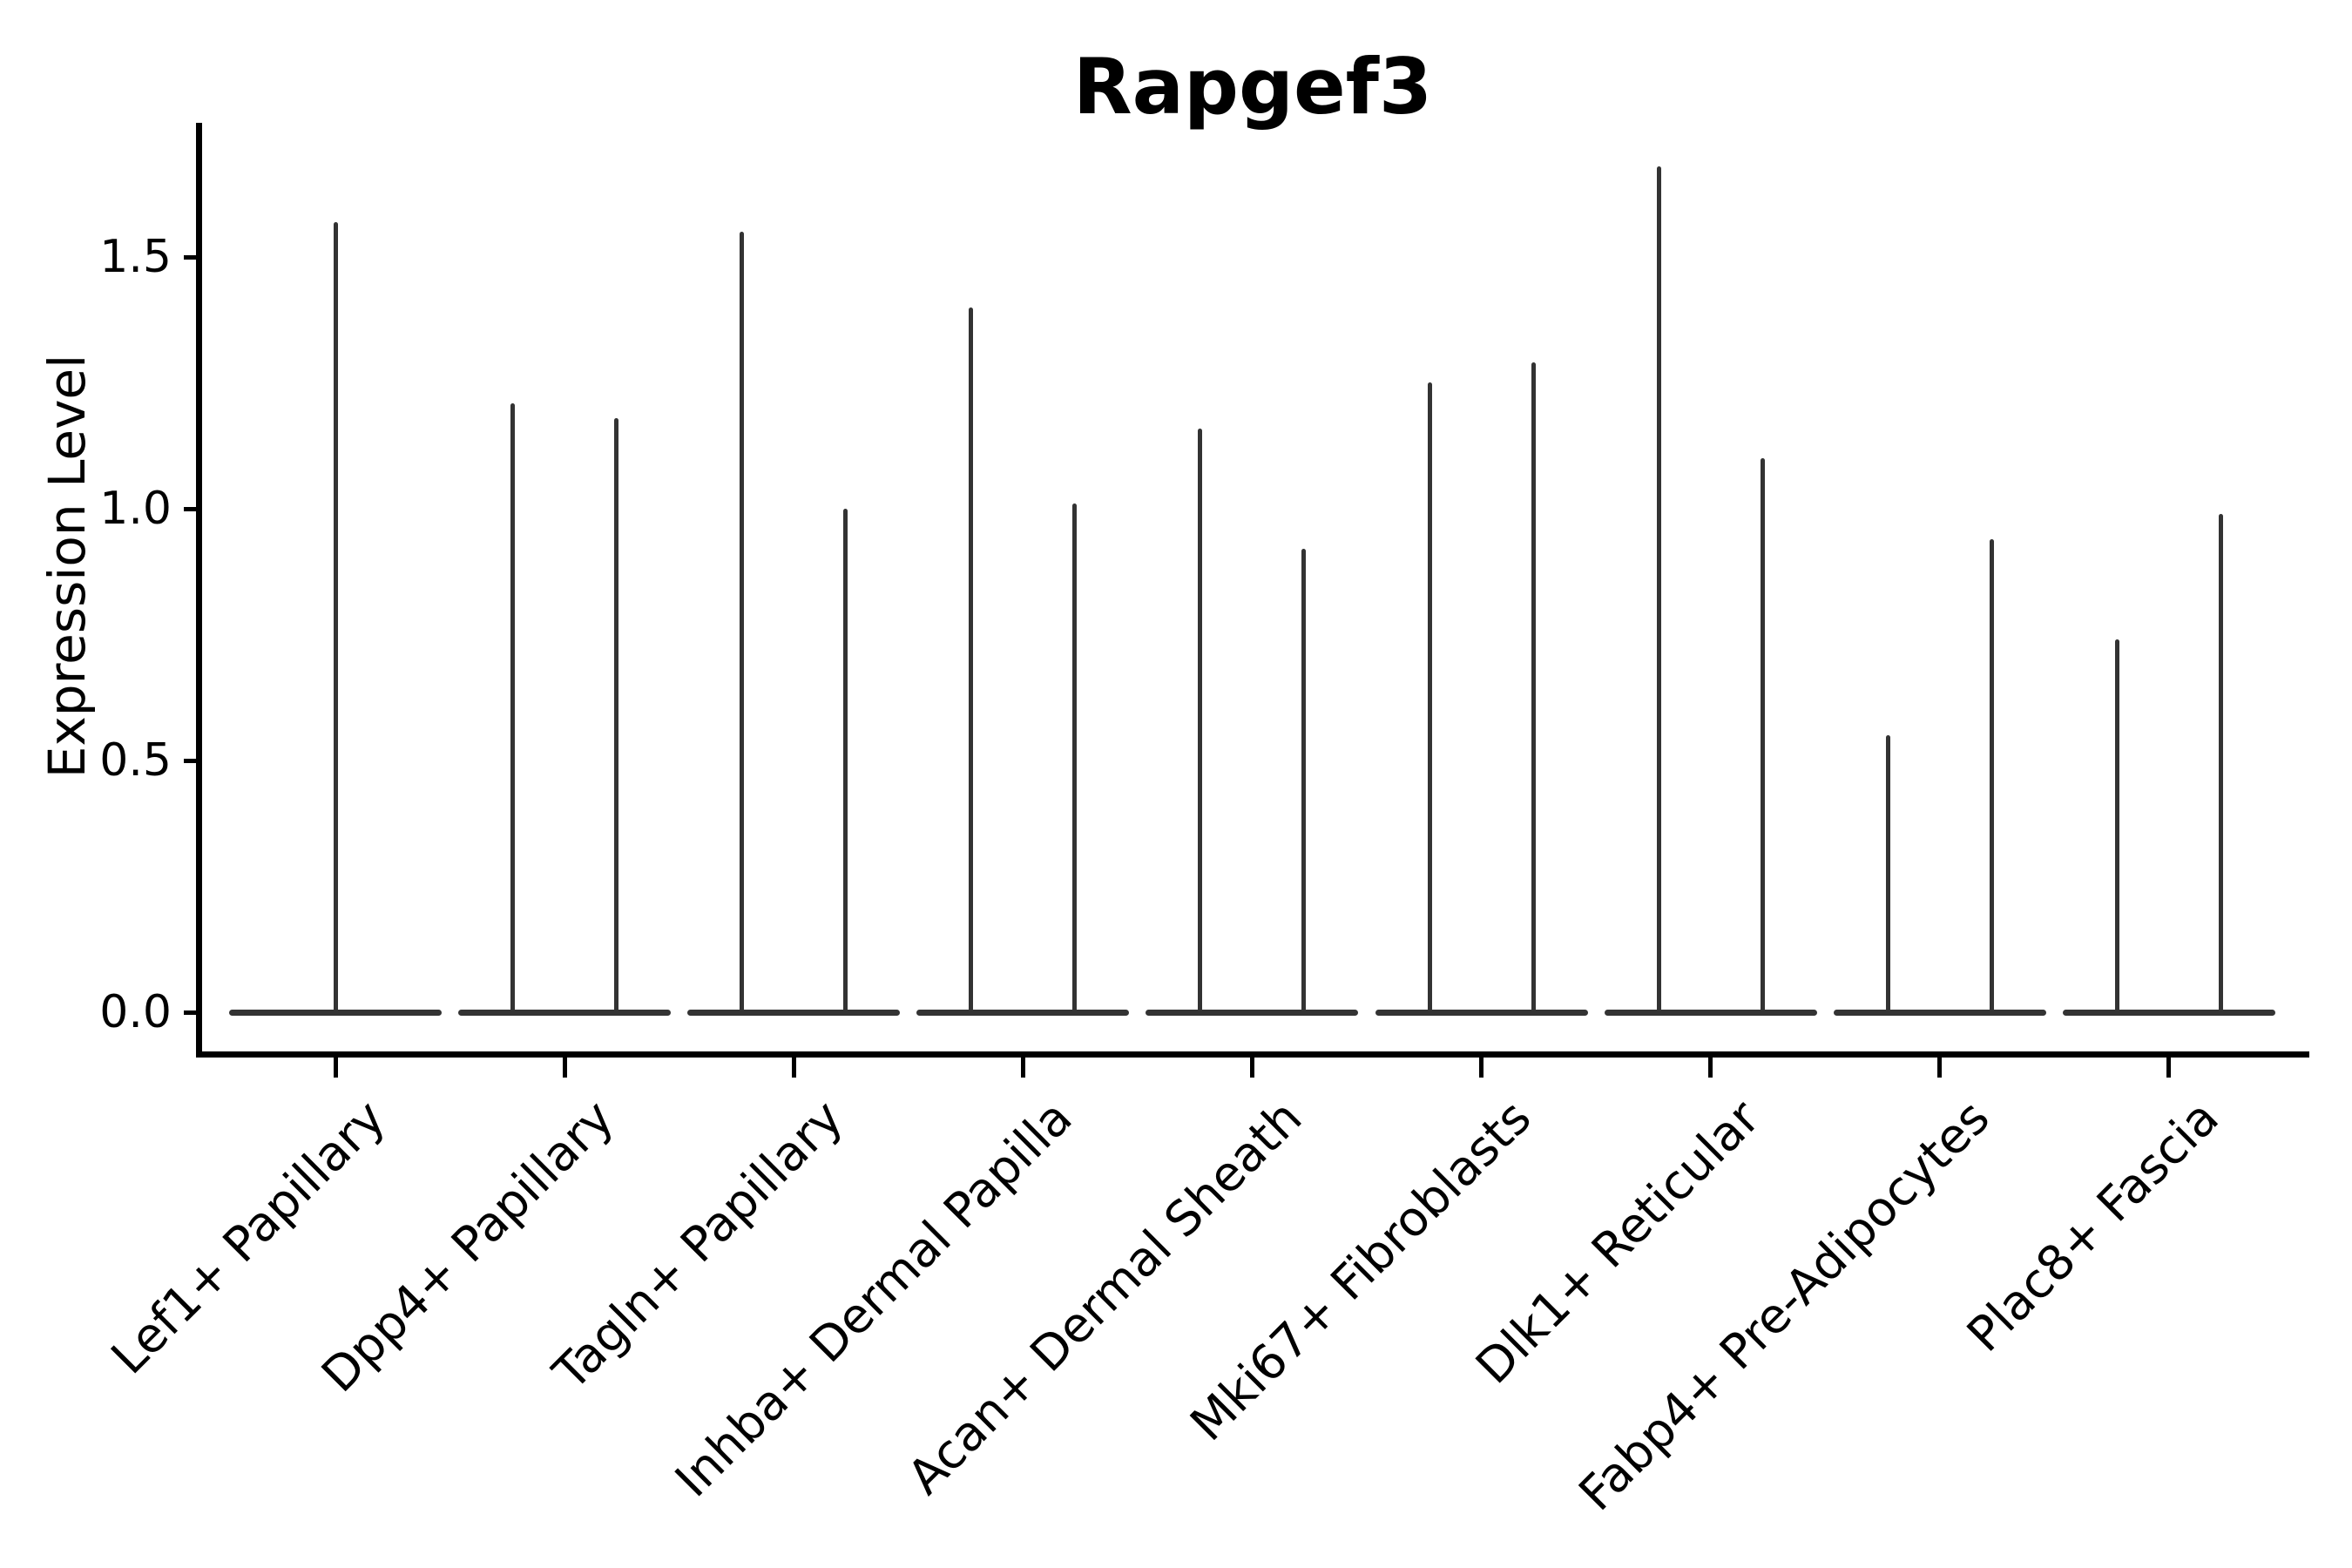  What do you see at coordinates (1252, 1054) in the screenshot?
I see `x-axis-spine` at bounding box center [1252, 1054].